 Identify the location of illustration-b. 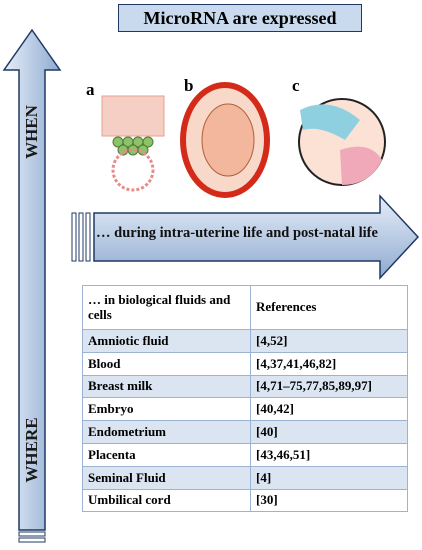
(225, 140).